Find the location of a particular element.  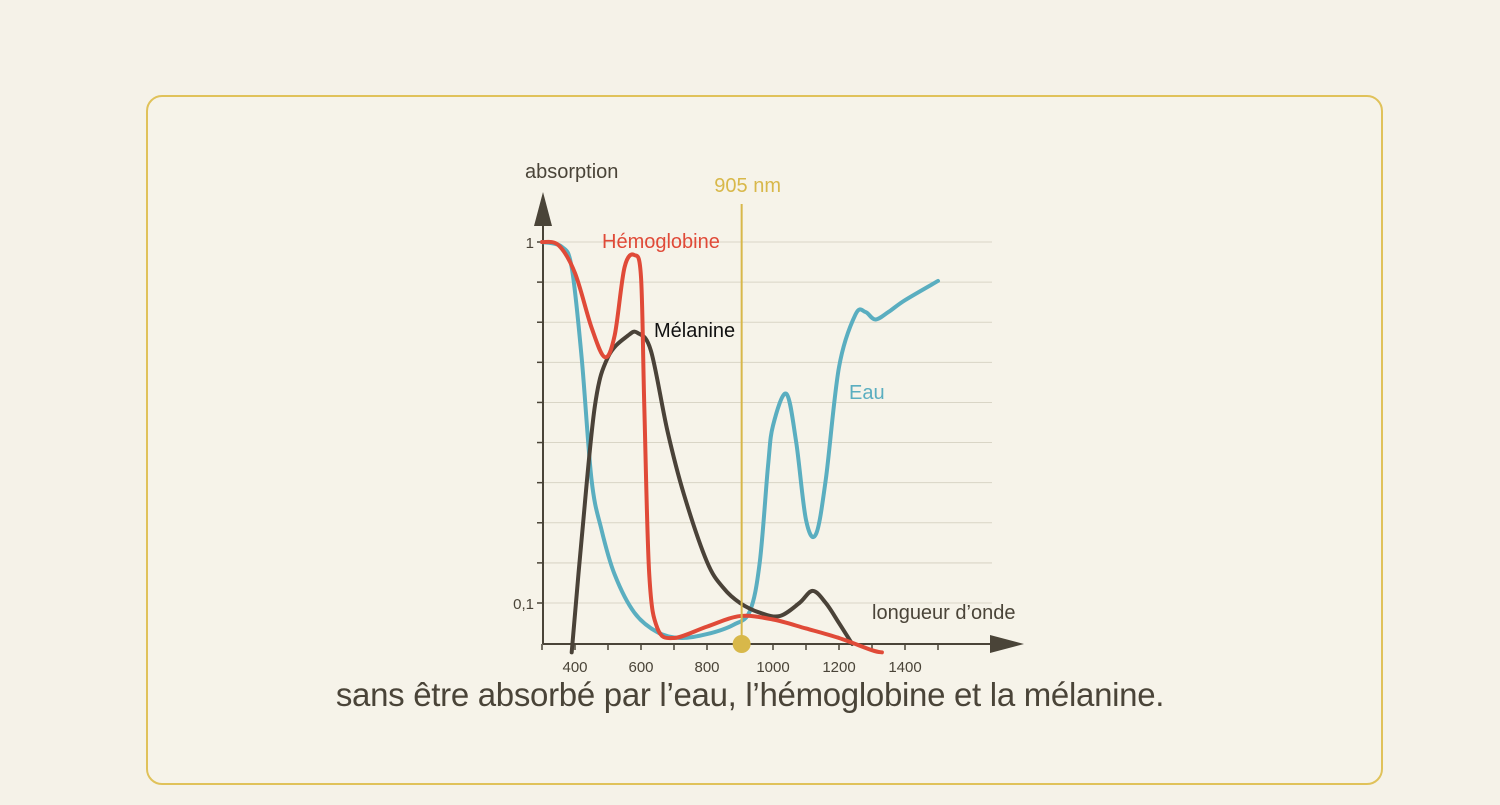

y-tick-label: 1 is located at coordinates (530, 243).